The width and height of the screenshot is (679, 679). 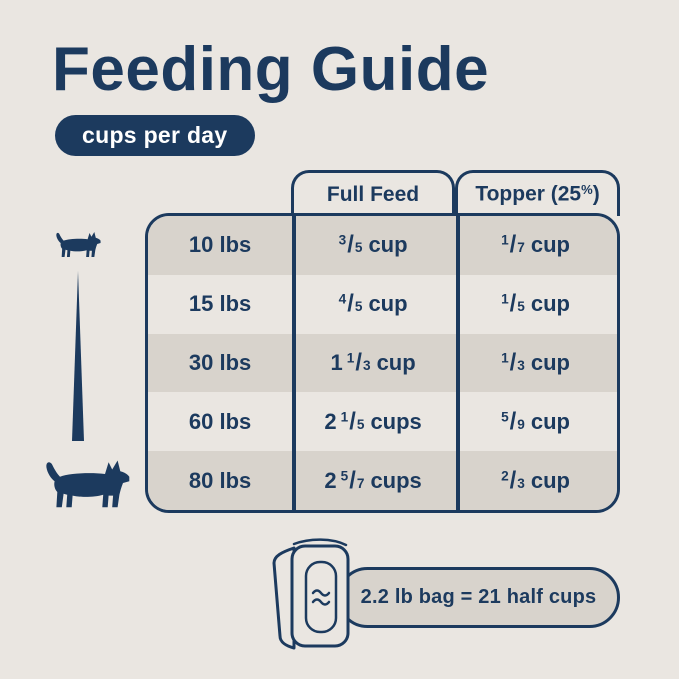 I want to click on cups-per-day-badge: cups per day, so click(x=155, y=135).